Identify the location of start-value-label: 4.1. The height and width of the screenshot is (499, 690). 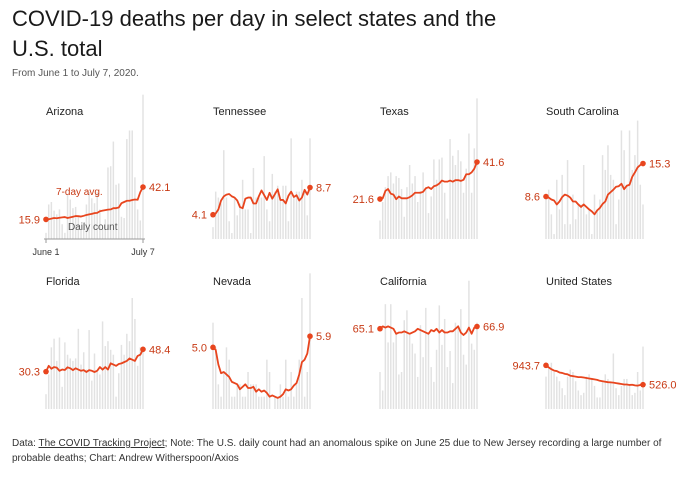
(199, 216).